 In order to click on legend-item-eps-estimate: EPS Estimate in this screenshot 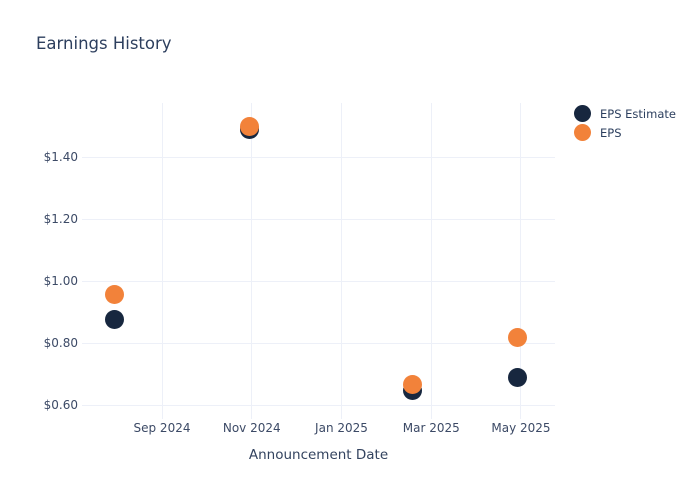, I will do `click(625, 113)`.